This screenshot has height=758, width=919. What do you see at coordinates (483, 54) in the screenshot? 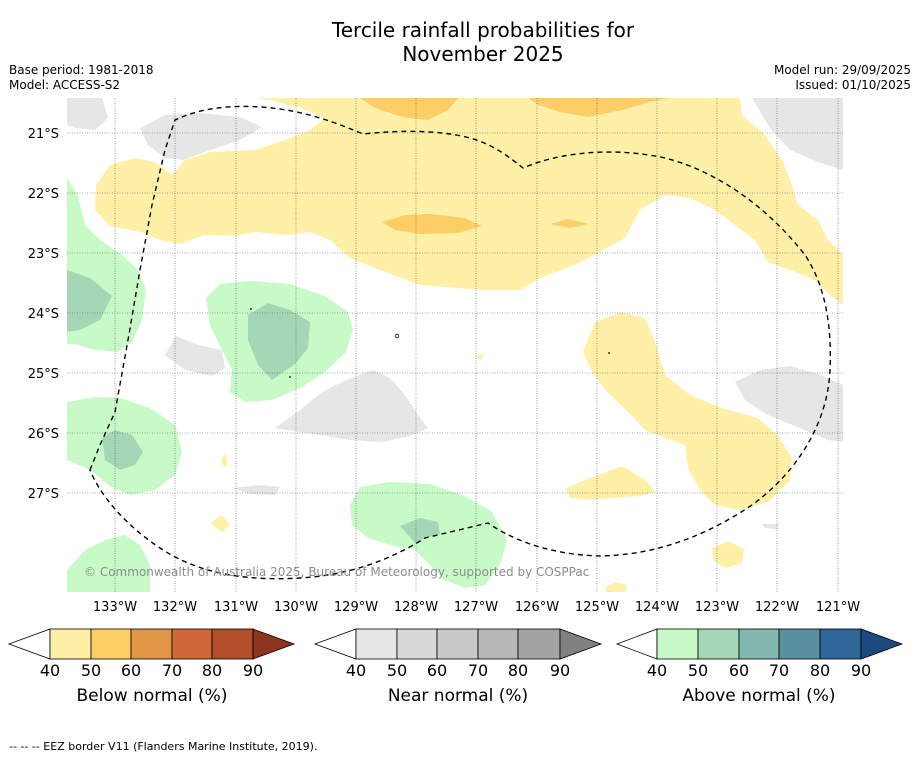
I see `title-line-2: November 2025` at bounding box center [483, 54].